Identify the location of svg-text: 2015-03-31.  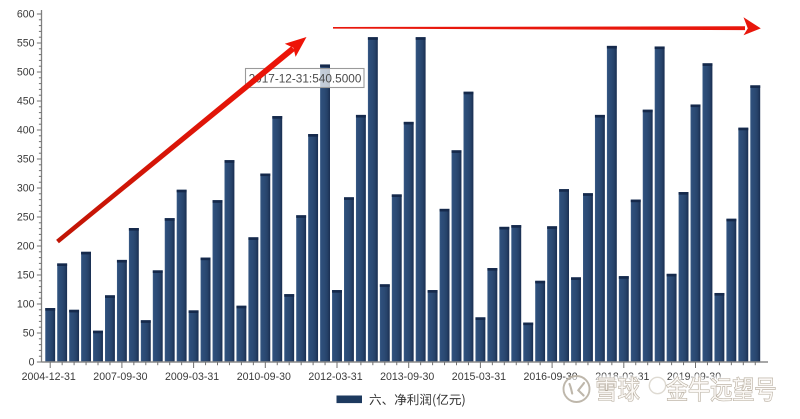
(479, 377).